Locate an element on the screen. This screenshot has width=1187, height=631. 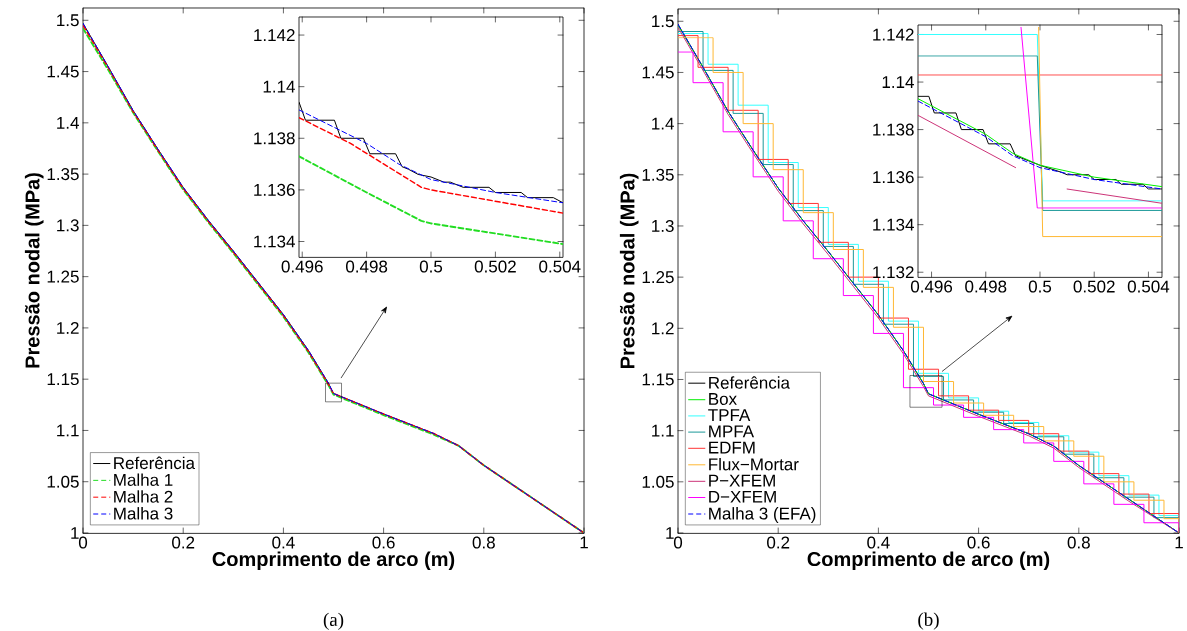
legend-label: P−XFEM is located at coordinates (742, 480).